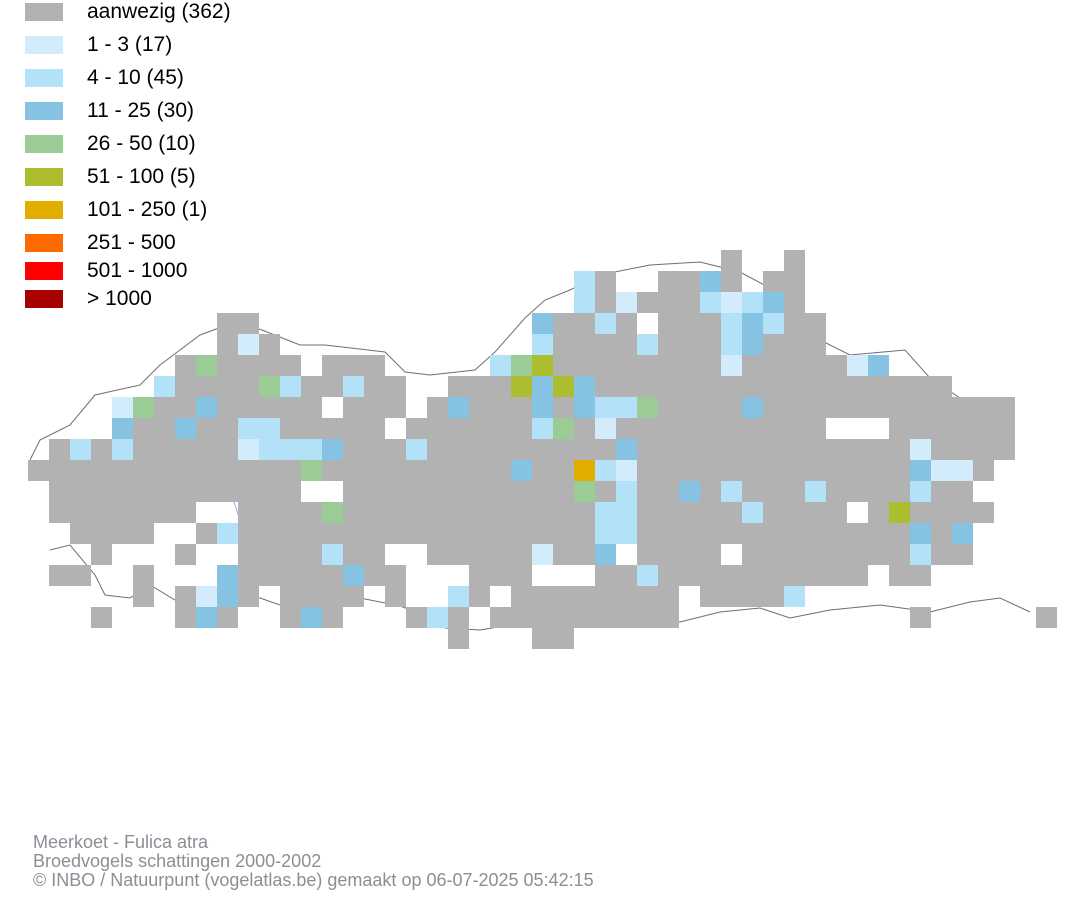 The image size is (1074, 900). I want to click on survey-subtitle: Broedvogels schattingen 2000-2002, so click(177, 861).